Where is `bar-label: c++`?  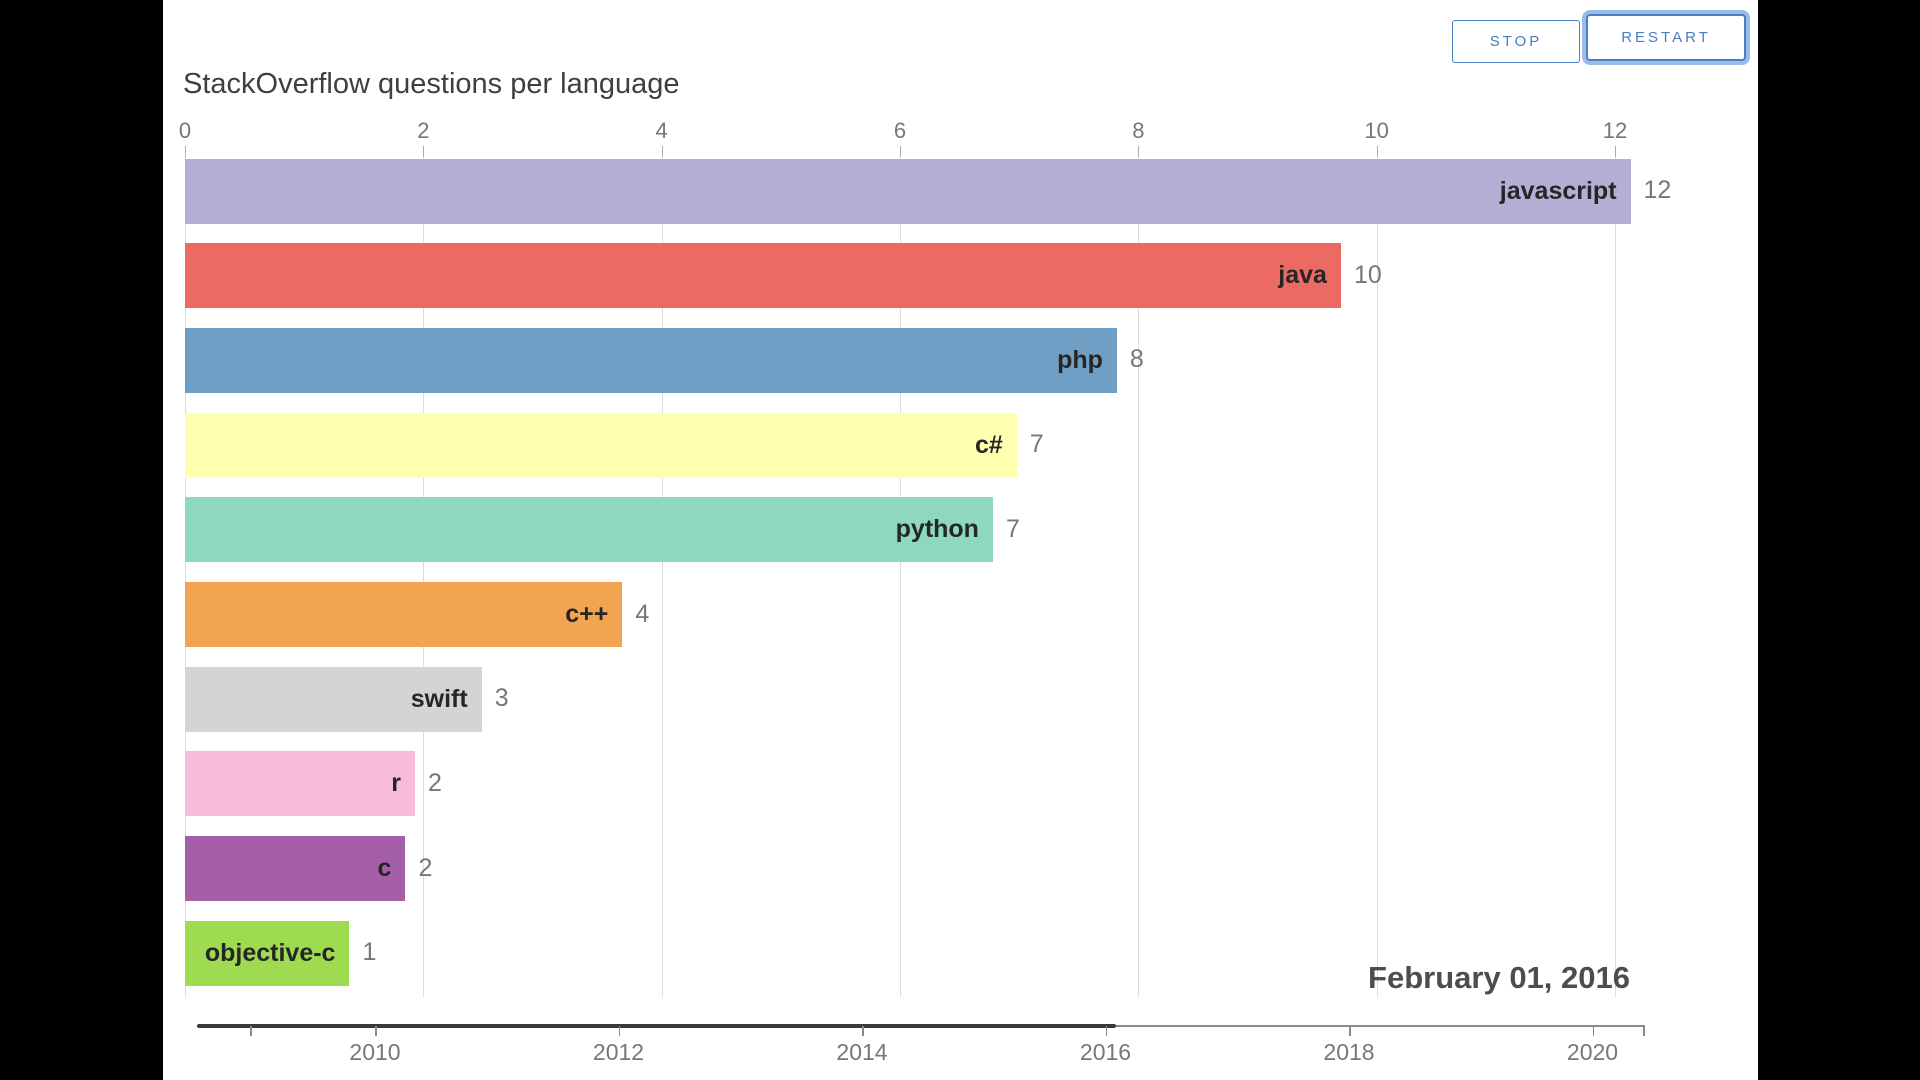 bar-label: c++ is located at coordinates (587, 614).